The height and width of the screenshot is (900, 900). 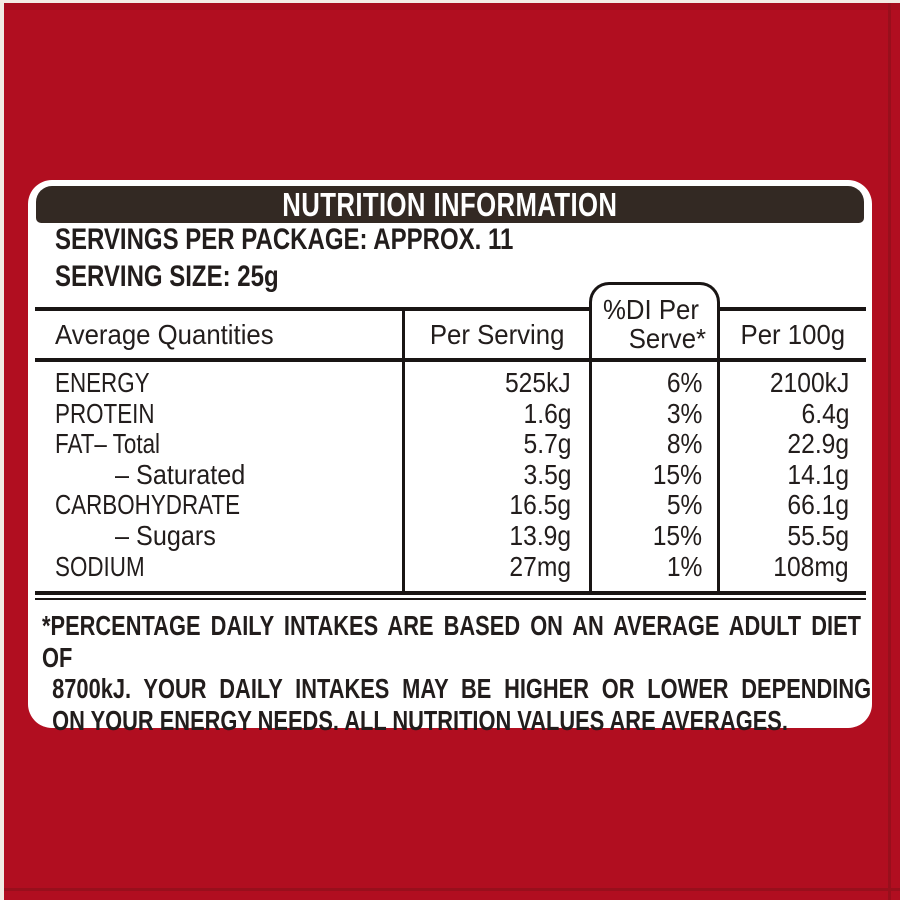 I want to click on servings-per-package-line: SERVINGS PER PACKAGE: APPROX. 11, so click(x=284, y=239).